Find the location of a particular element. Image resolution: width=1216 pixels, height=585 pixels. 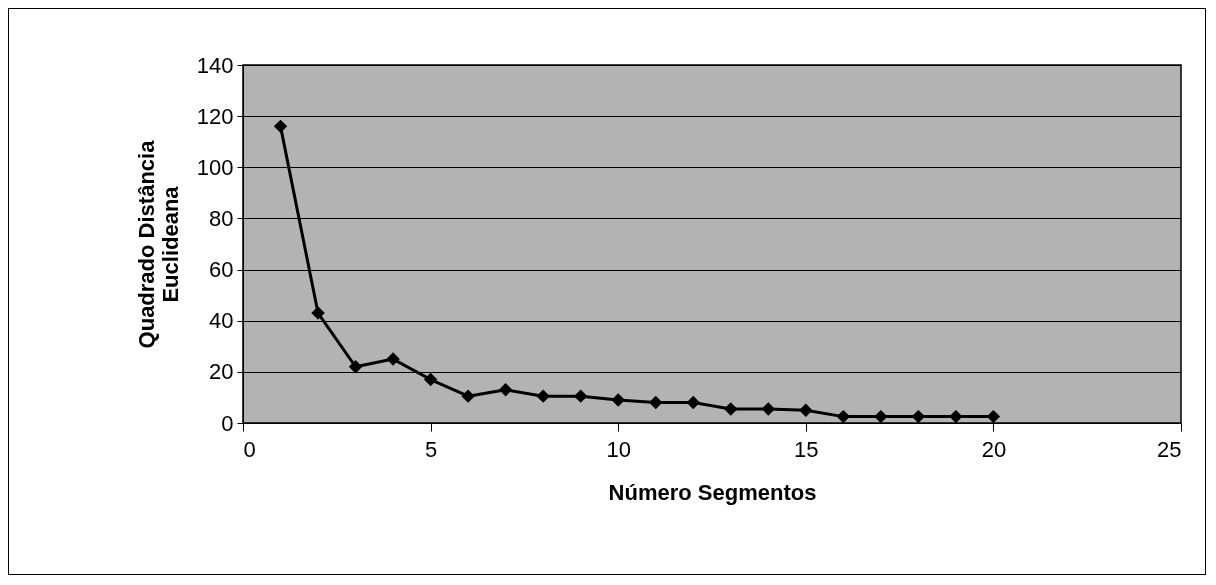

x-tick-label: 20 is located at coordinates (994, 449).